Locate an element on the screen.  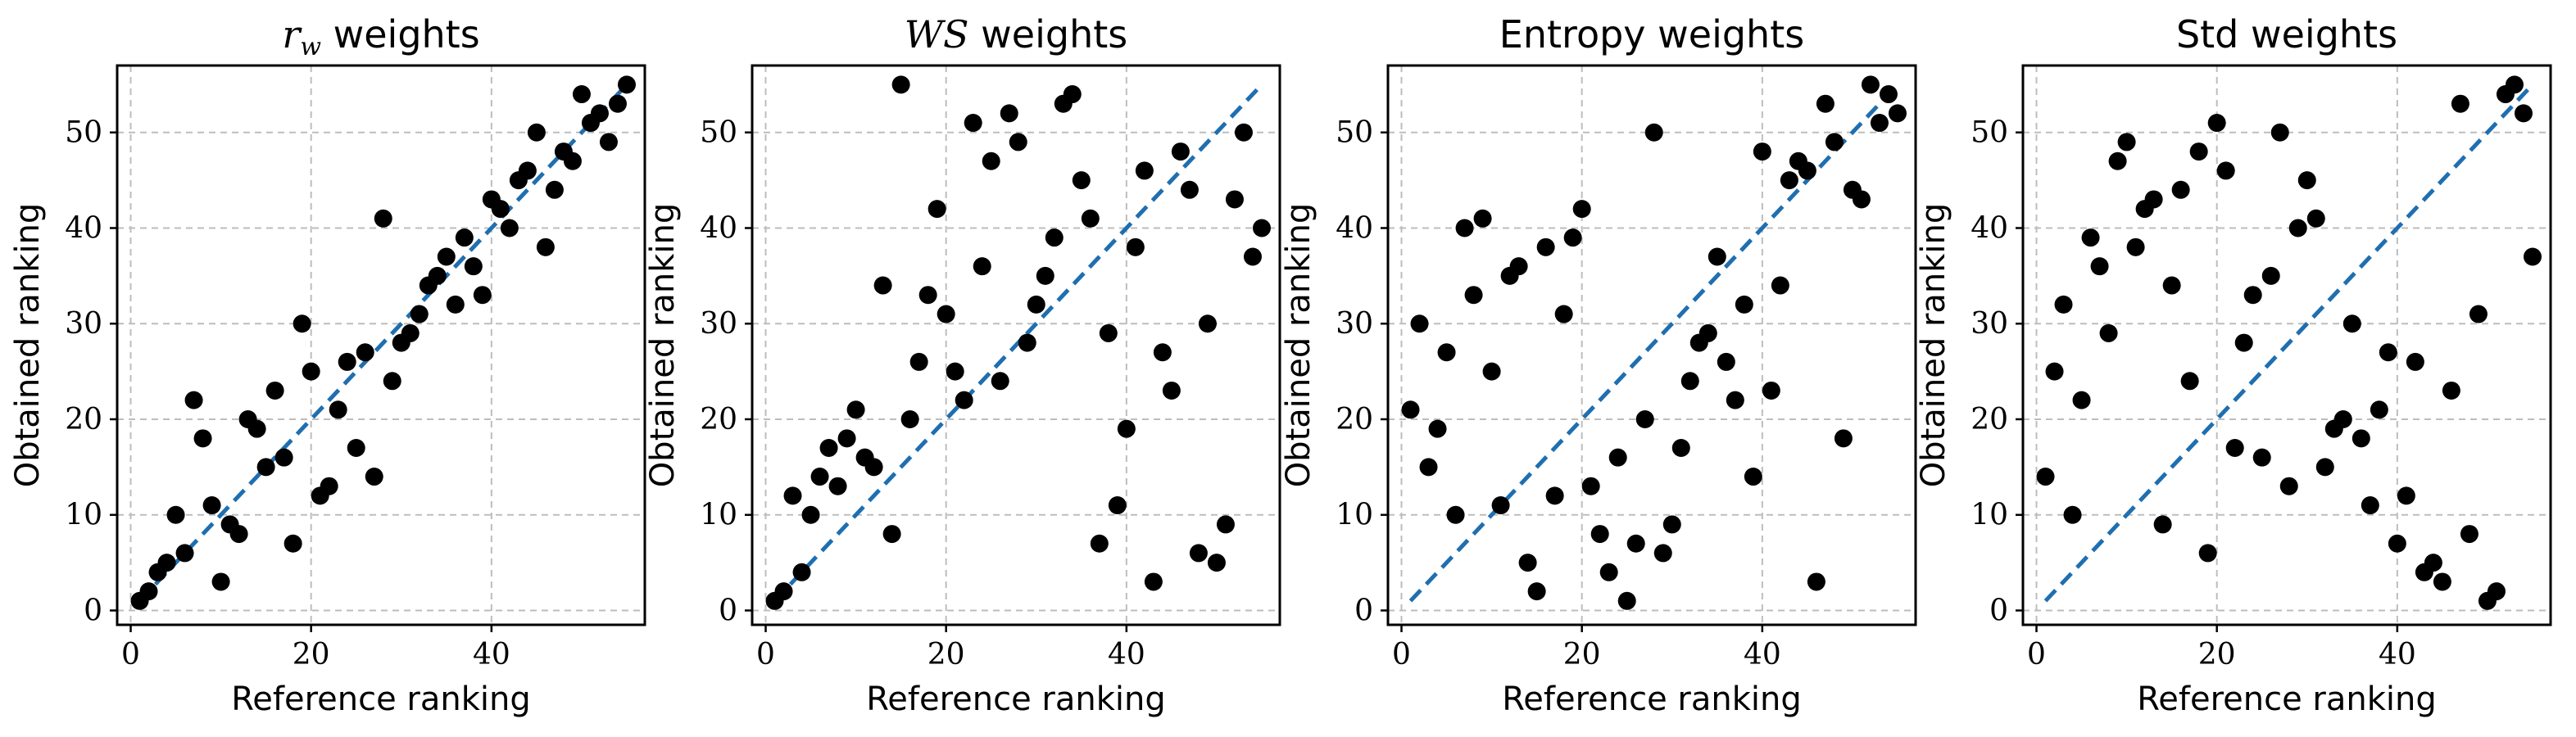
y-tick-label: 40 is located at coordinates (1354, 228).